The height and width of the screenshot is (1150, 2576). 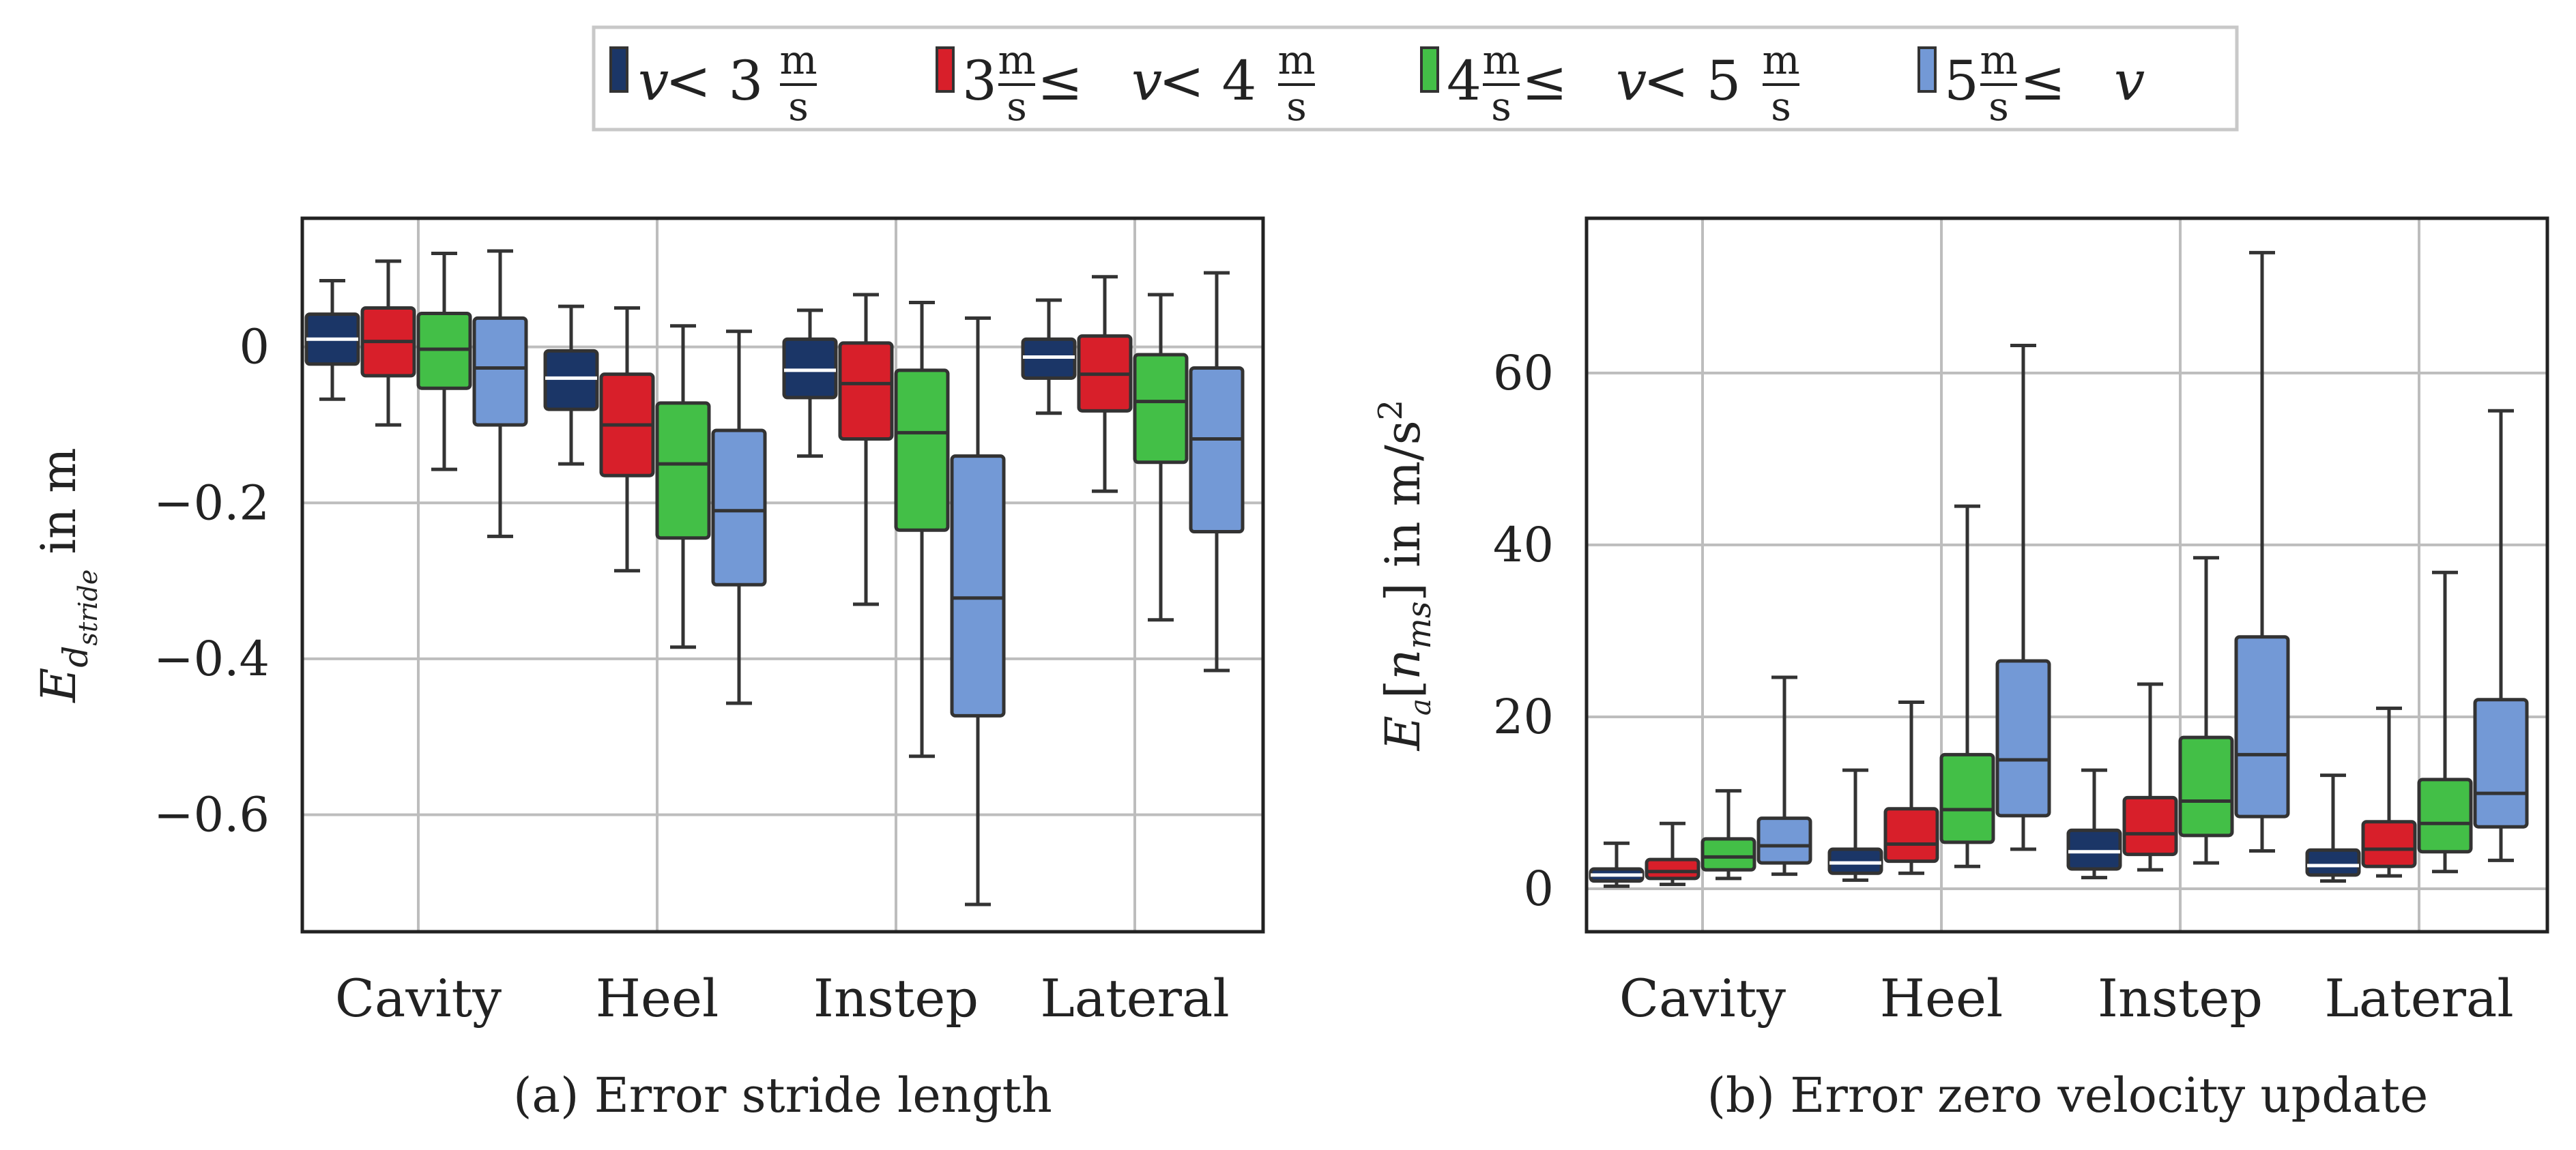 What do you see at coordinates (1692, 81) in the screenshot?
I see `legend-rel-3: < 5` at bounding box center [1692, 81].